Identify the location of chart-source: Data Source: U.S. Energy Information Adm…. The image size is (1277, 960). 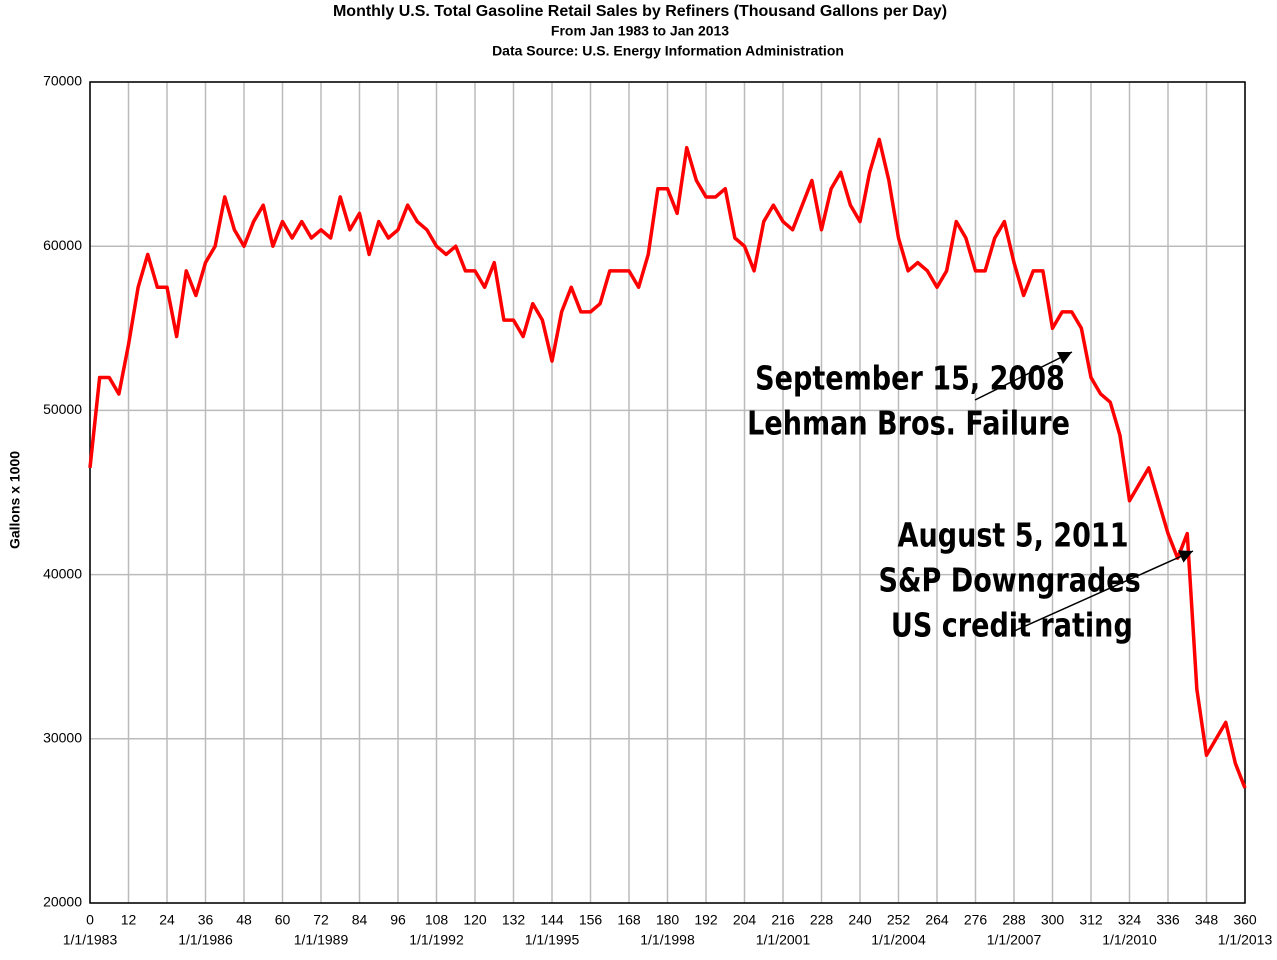
(668, 51).